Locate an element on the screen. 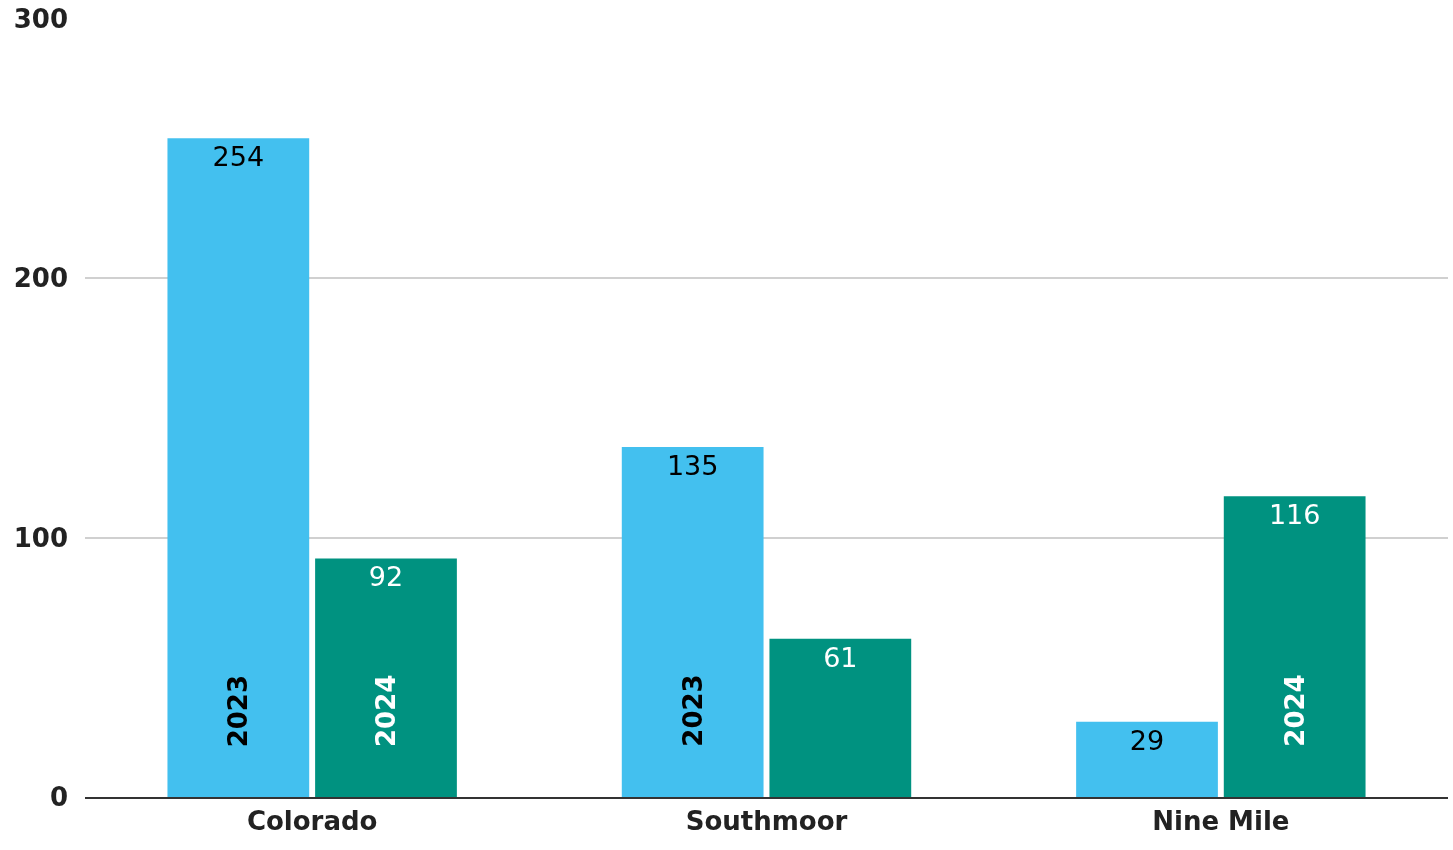  data-label: 29 is located at coordinates (1147, 740).